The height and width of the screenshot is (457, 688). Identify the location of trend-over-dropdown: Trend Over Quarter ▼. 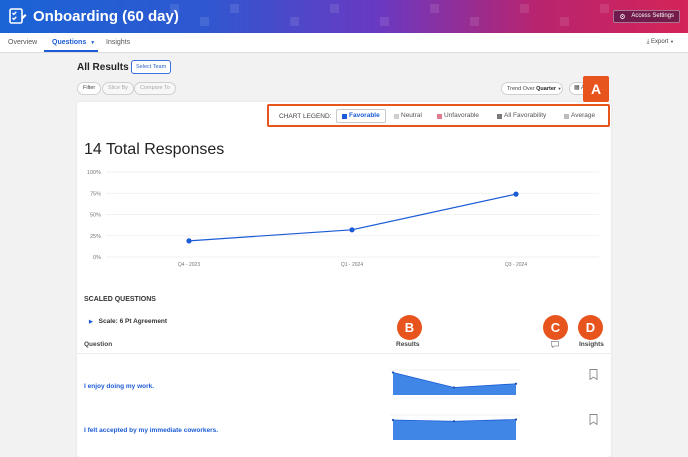
(532, 88).